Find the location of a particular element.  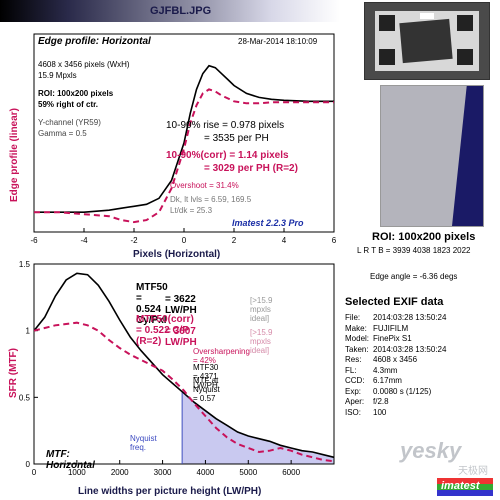

roi-image is located at coordinates (432, 156).